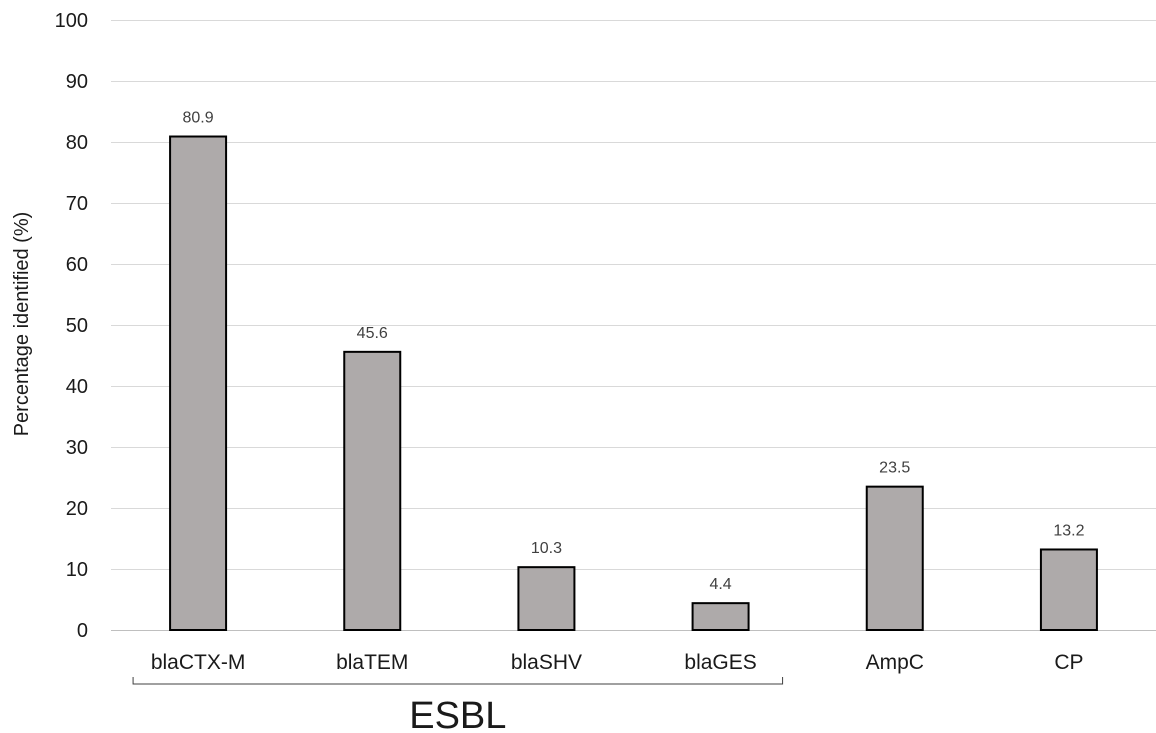  What do you see at coordinates (82, 631) in the screenshot?
I see `y-tick-label: 0` at bounding box center [82, 631].